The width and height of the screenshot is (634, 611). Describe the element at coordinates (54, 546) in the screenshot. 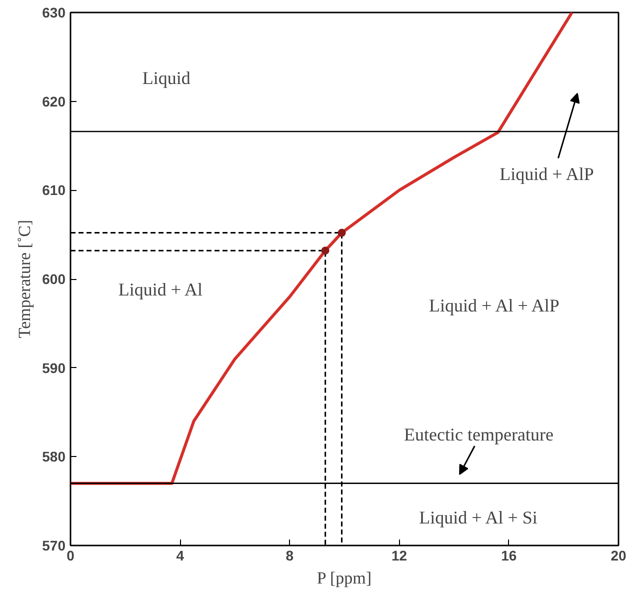

I see `y-tick-label: 570` at that location.